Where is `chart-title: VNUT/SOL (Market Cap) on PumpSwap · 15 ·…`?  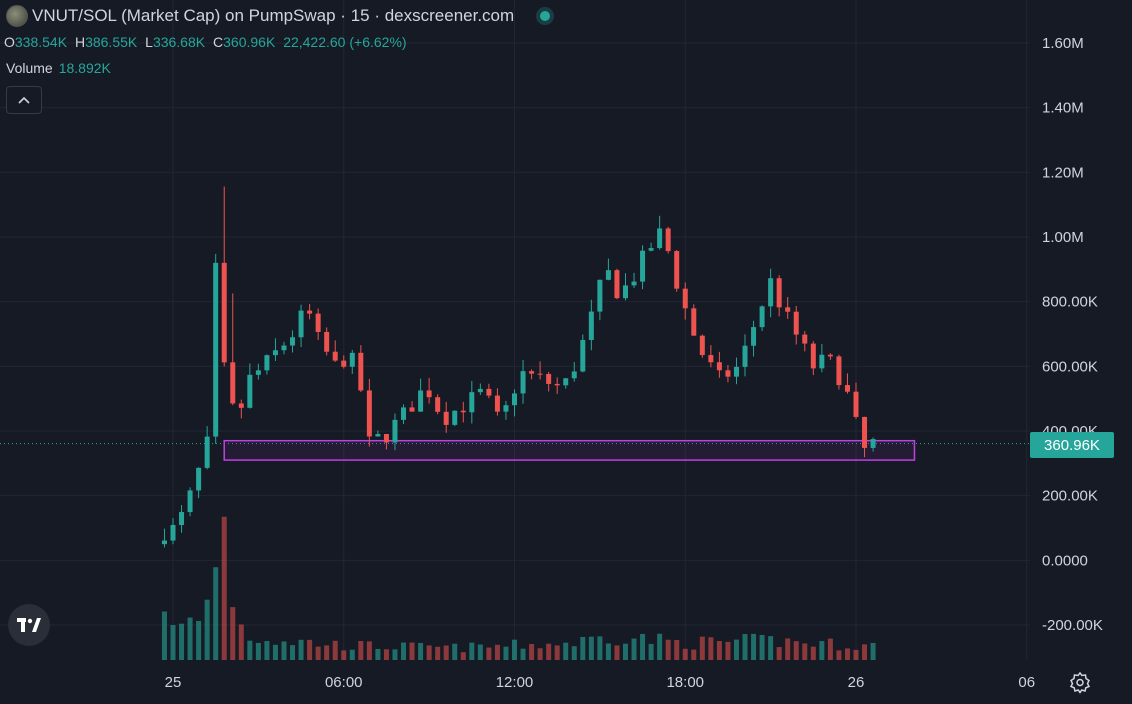
chart-title: VNUT/SOL (Market Cap) on PumpSwap · 15 ·… is located at coordinates (273, 15).